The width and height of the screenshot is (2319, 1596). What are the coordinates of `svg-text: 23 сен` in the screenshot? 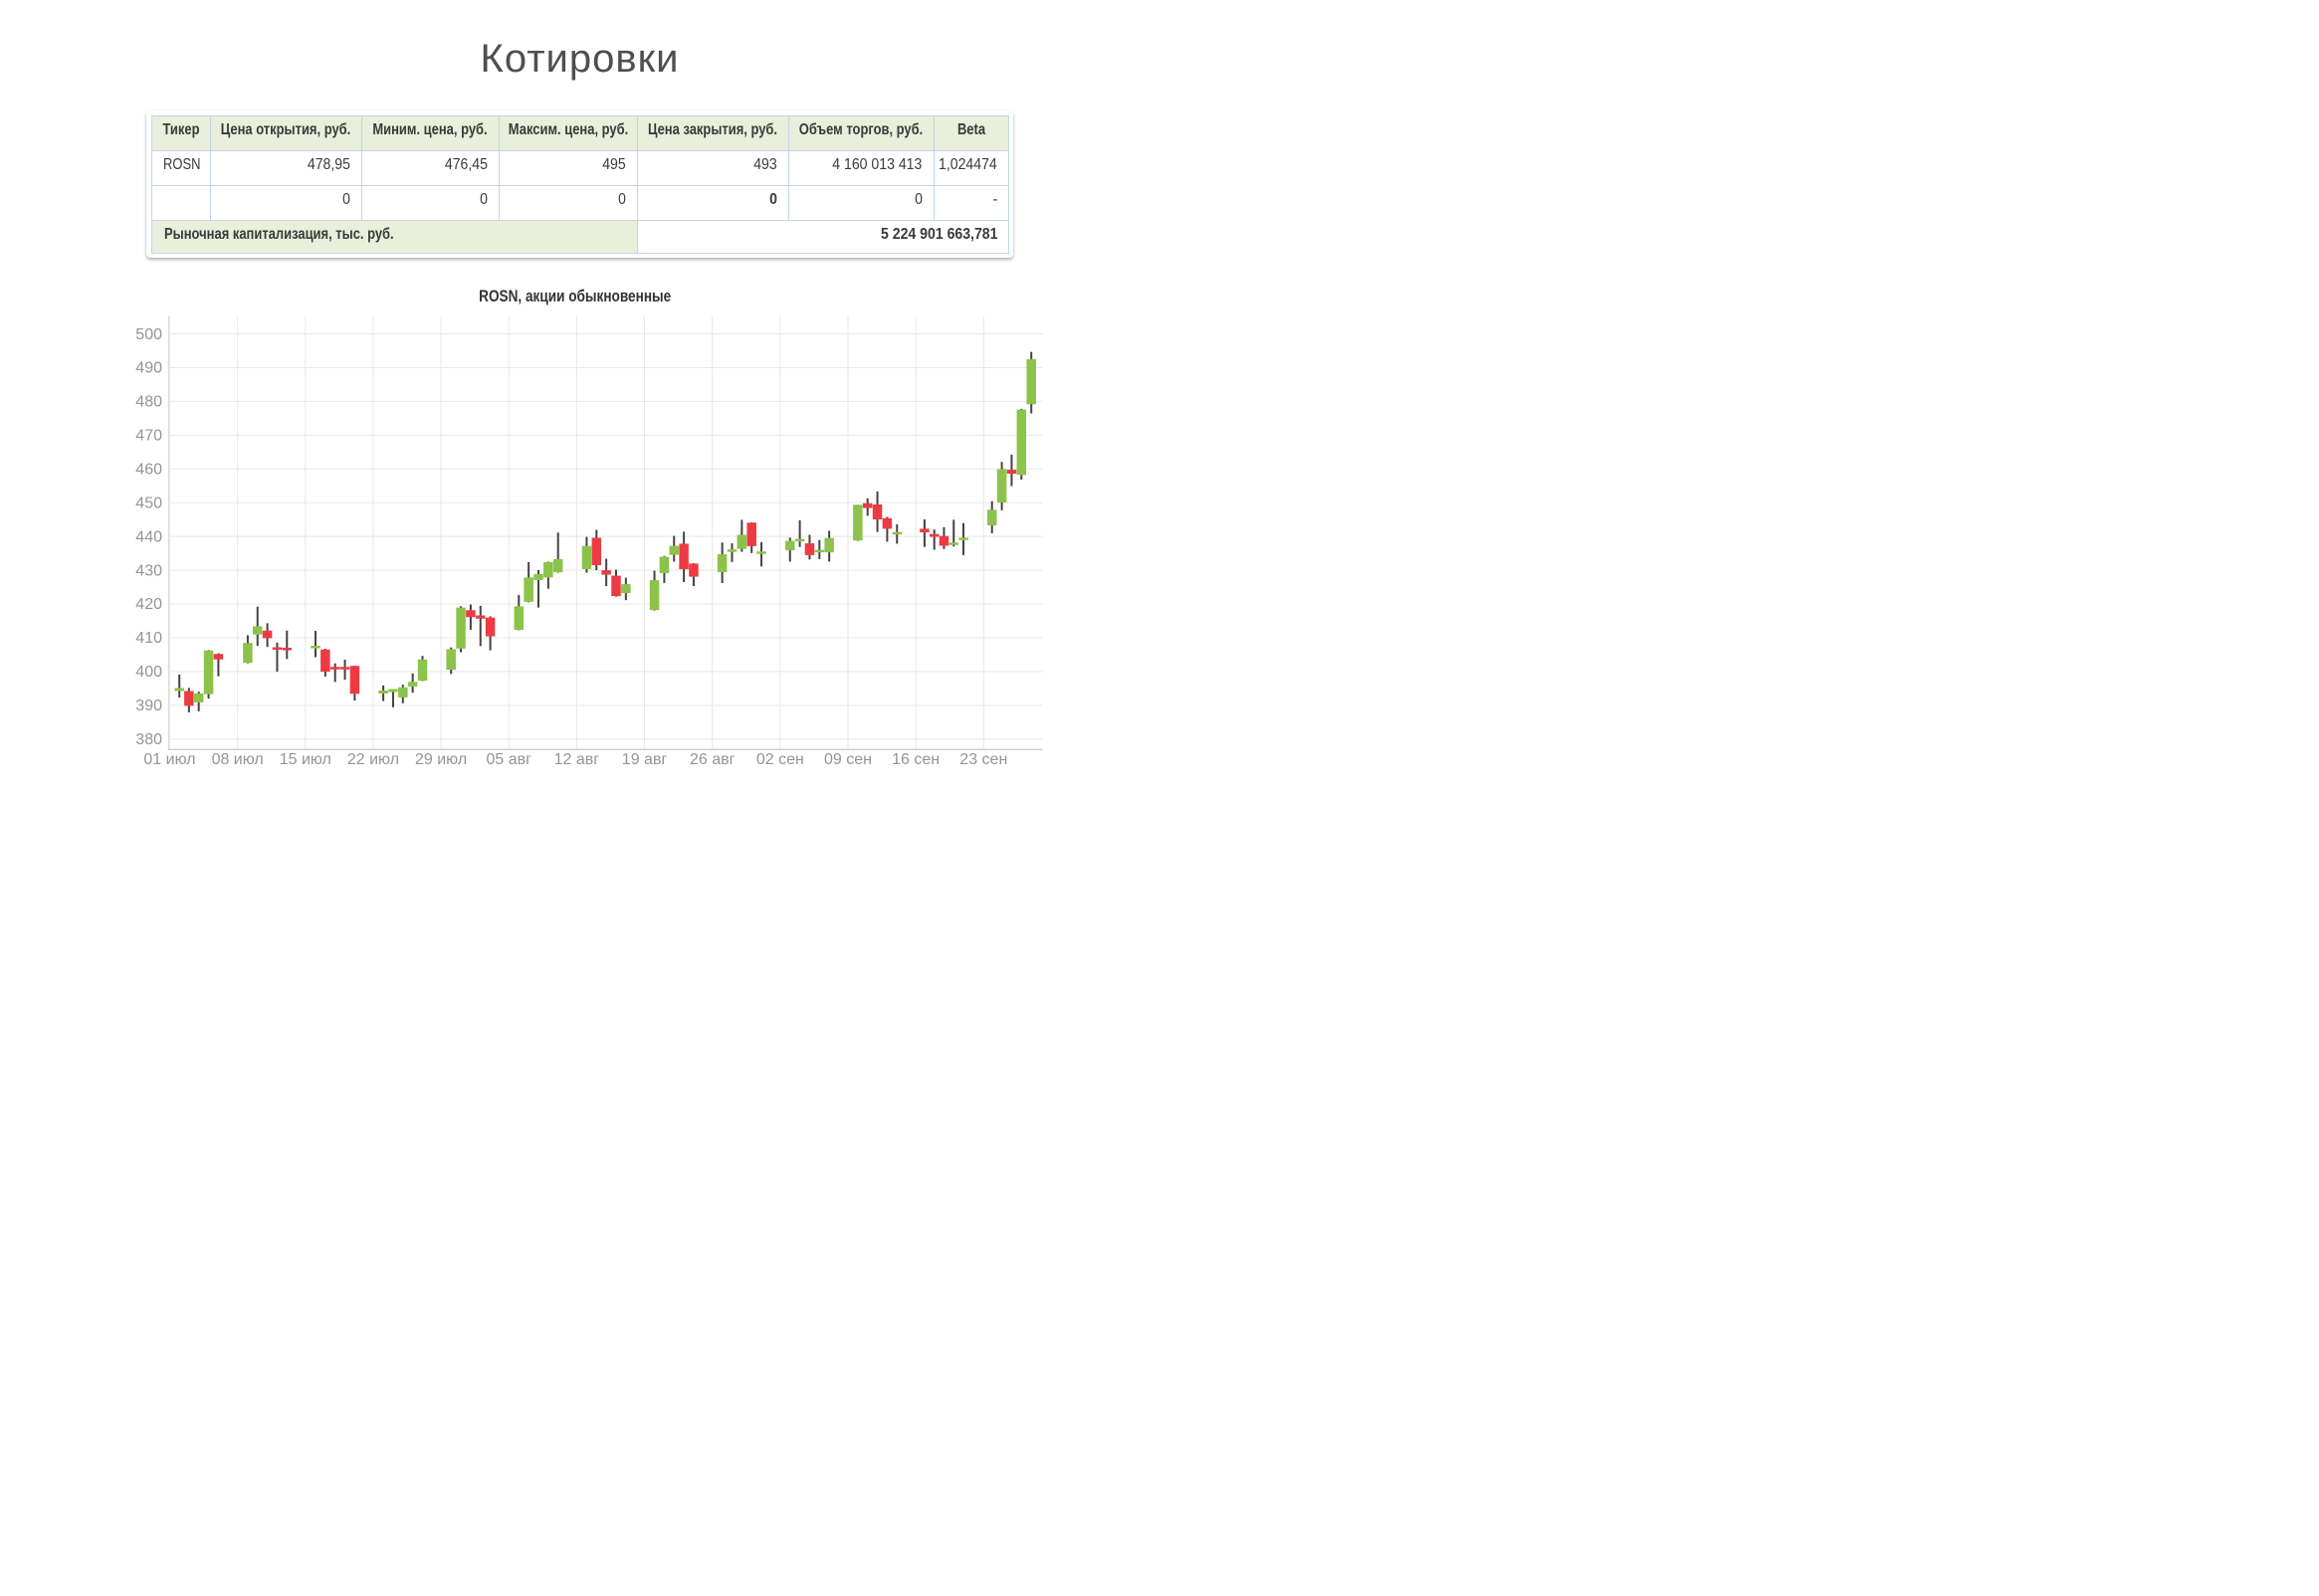 It's located at (983, 760).